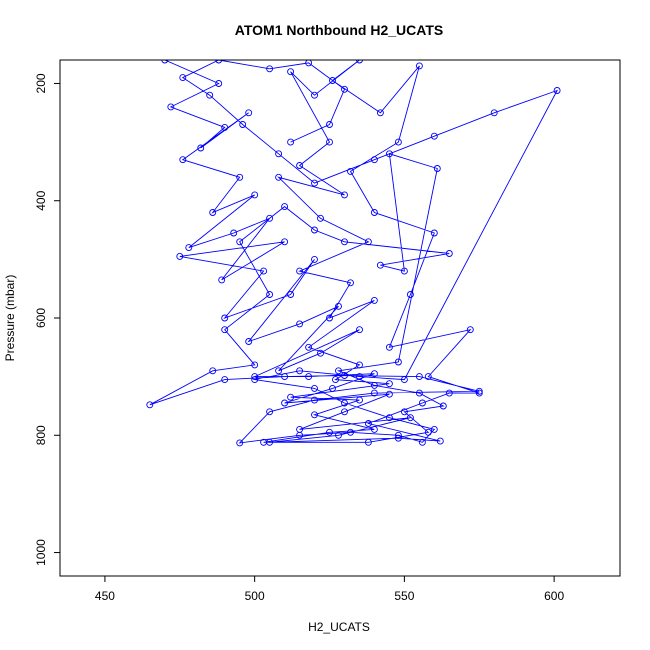  I want to click on y-tick-label: 200, so click(41, 83).